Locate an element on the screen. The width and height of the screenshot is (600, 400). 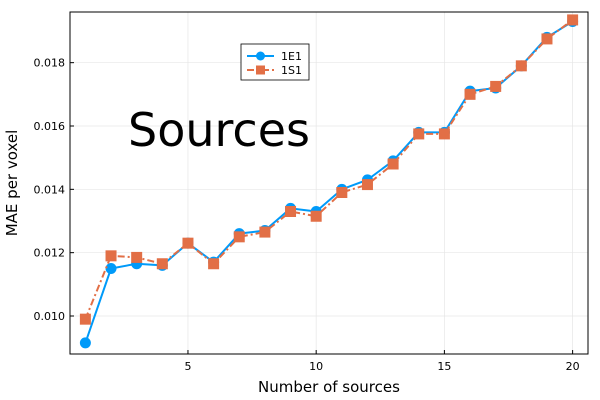
y-tick-label: 0.012 is located at coordinates (50, 253).